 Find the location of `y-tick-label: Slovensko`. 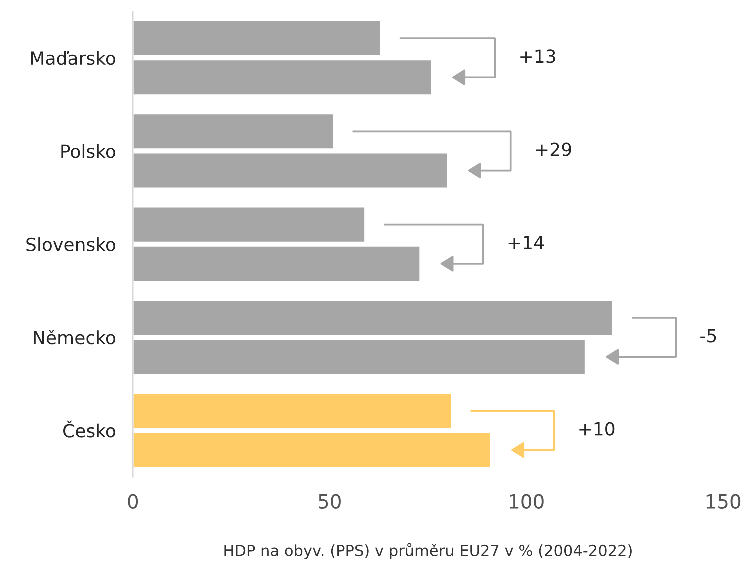

y-tick-label: Slovensko is located at coordinates (71, 245).